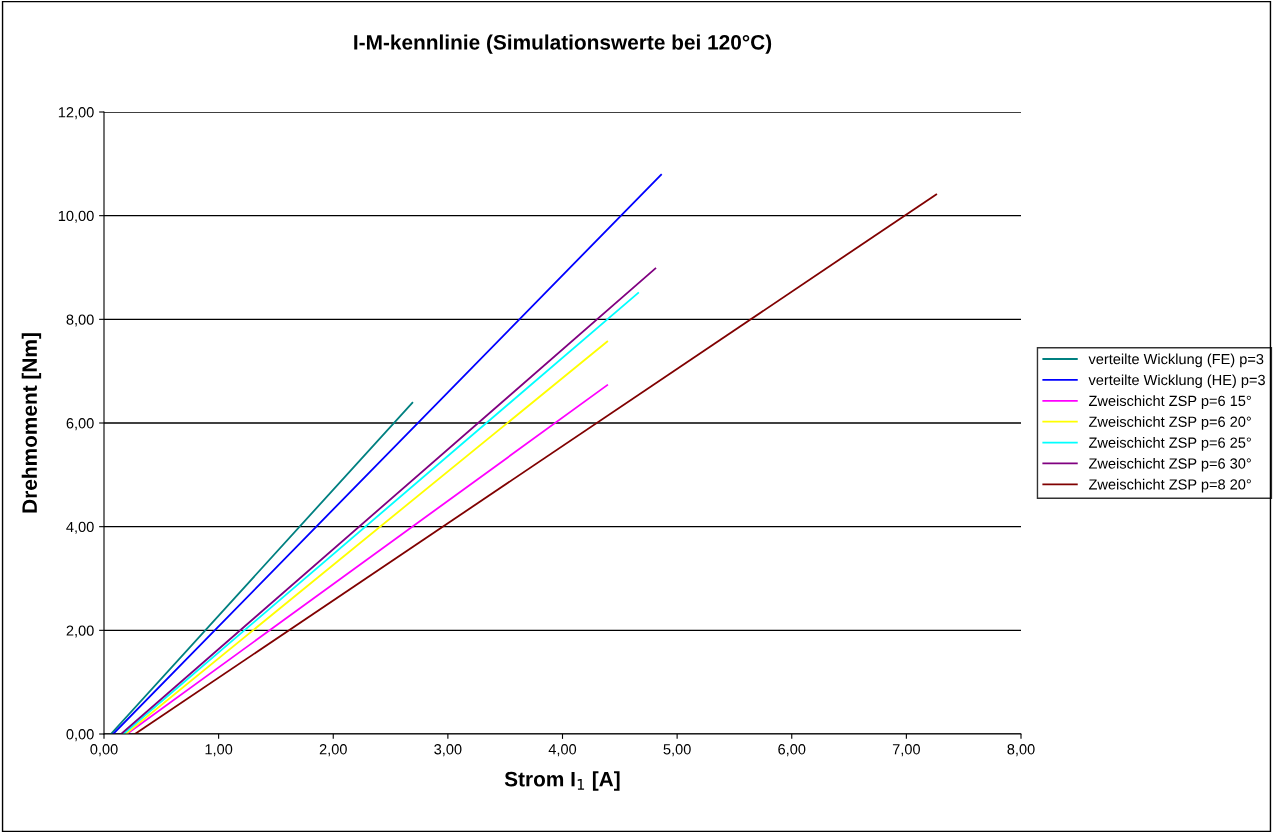 The height and width of the screenshot is (833, 1273). What do you see at coordinates (76, 216) in the screenshot?
I see `y-tick-label: 10,00` at bounding box center [76, 216].